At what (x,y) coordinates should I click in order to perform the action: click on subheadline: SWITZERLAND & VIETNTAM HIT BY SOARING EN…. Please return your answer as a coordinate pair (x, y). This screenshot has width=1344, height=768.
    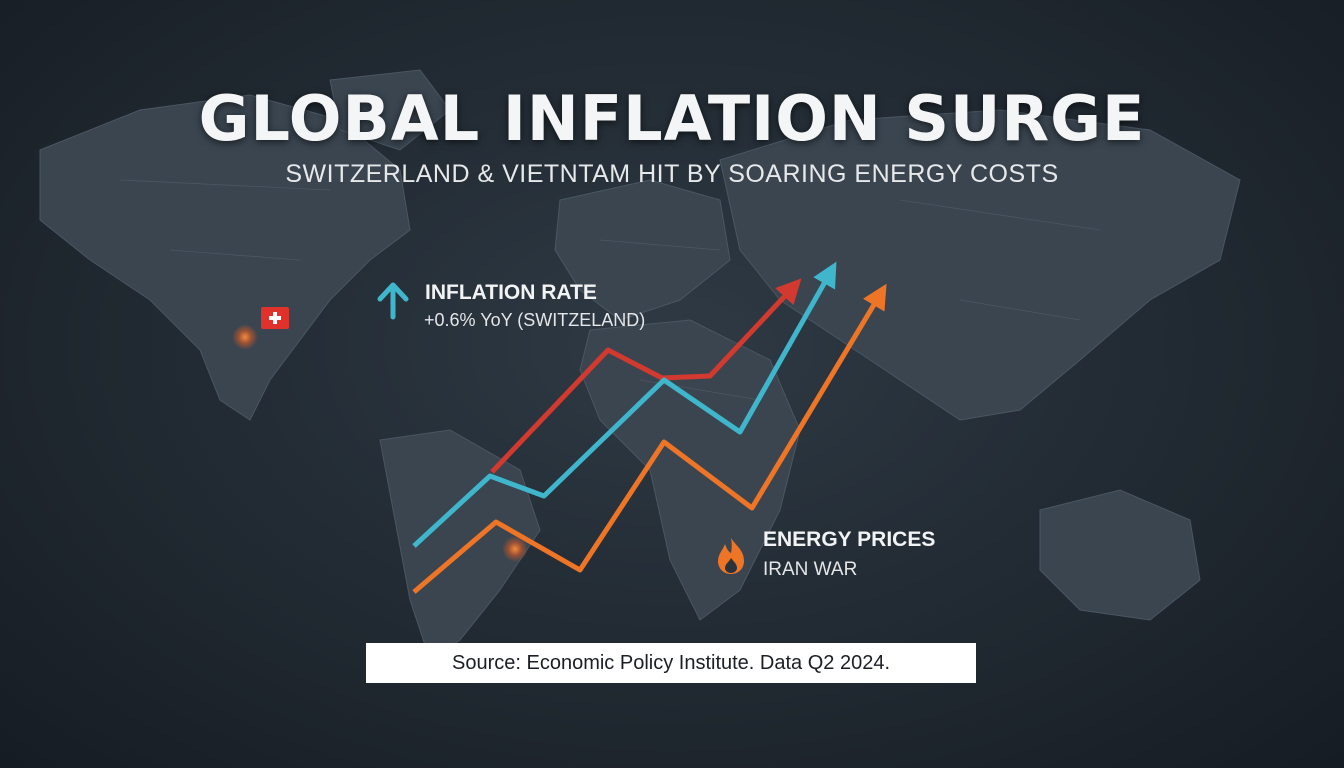
    Looking at the image, I should click on (672, 174).